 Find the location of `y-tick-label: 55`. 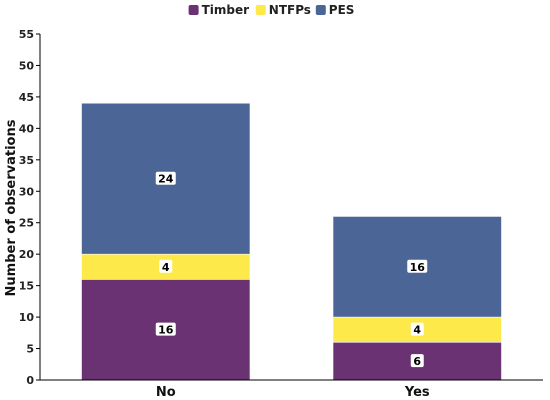

y-tick-label: 55 is located at coordinates (26, 34).